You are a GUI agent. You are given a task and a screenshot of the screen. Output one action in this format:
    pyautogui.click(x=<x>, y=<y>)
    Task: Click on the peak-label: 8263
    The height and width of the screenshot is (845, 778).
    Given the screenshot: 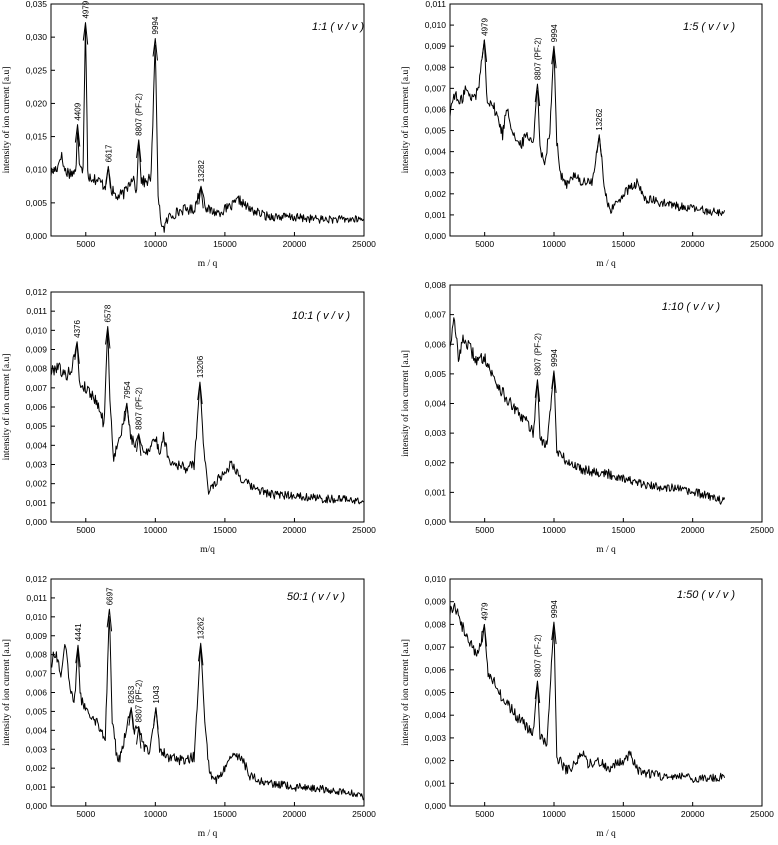 What is the action you would take?
    pyautogui.click(x=131, y=694)
    